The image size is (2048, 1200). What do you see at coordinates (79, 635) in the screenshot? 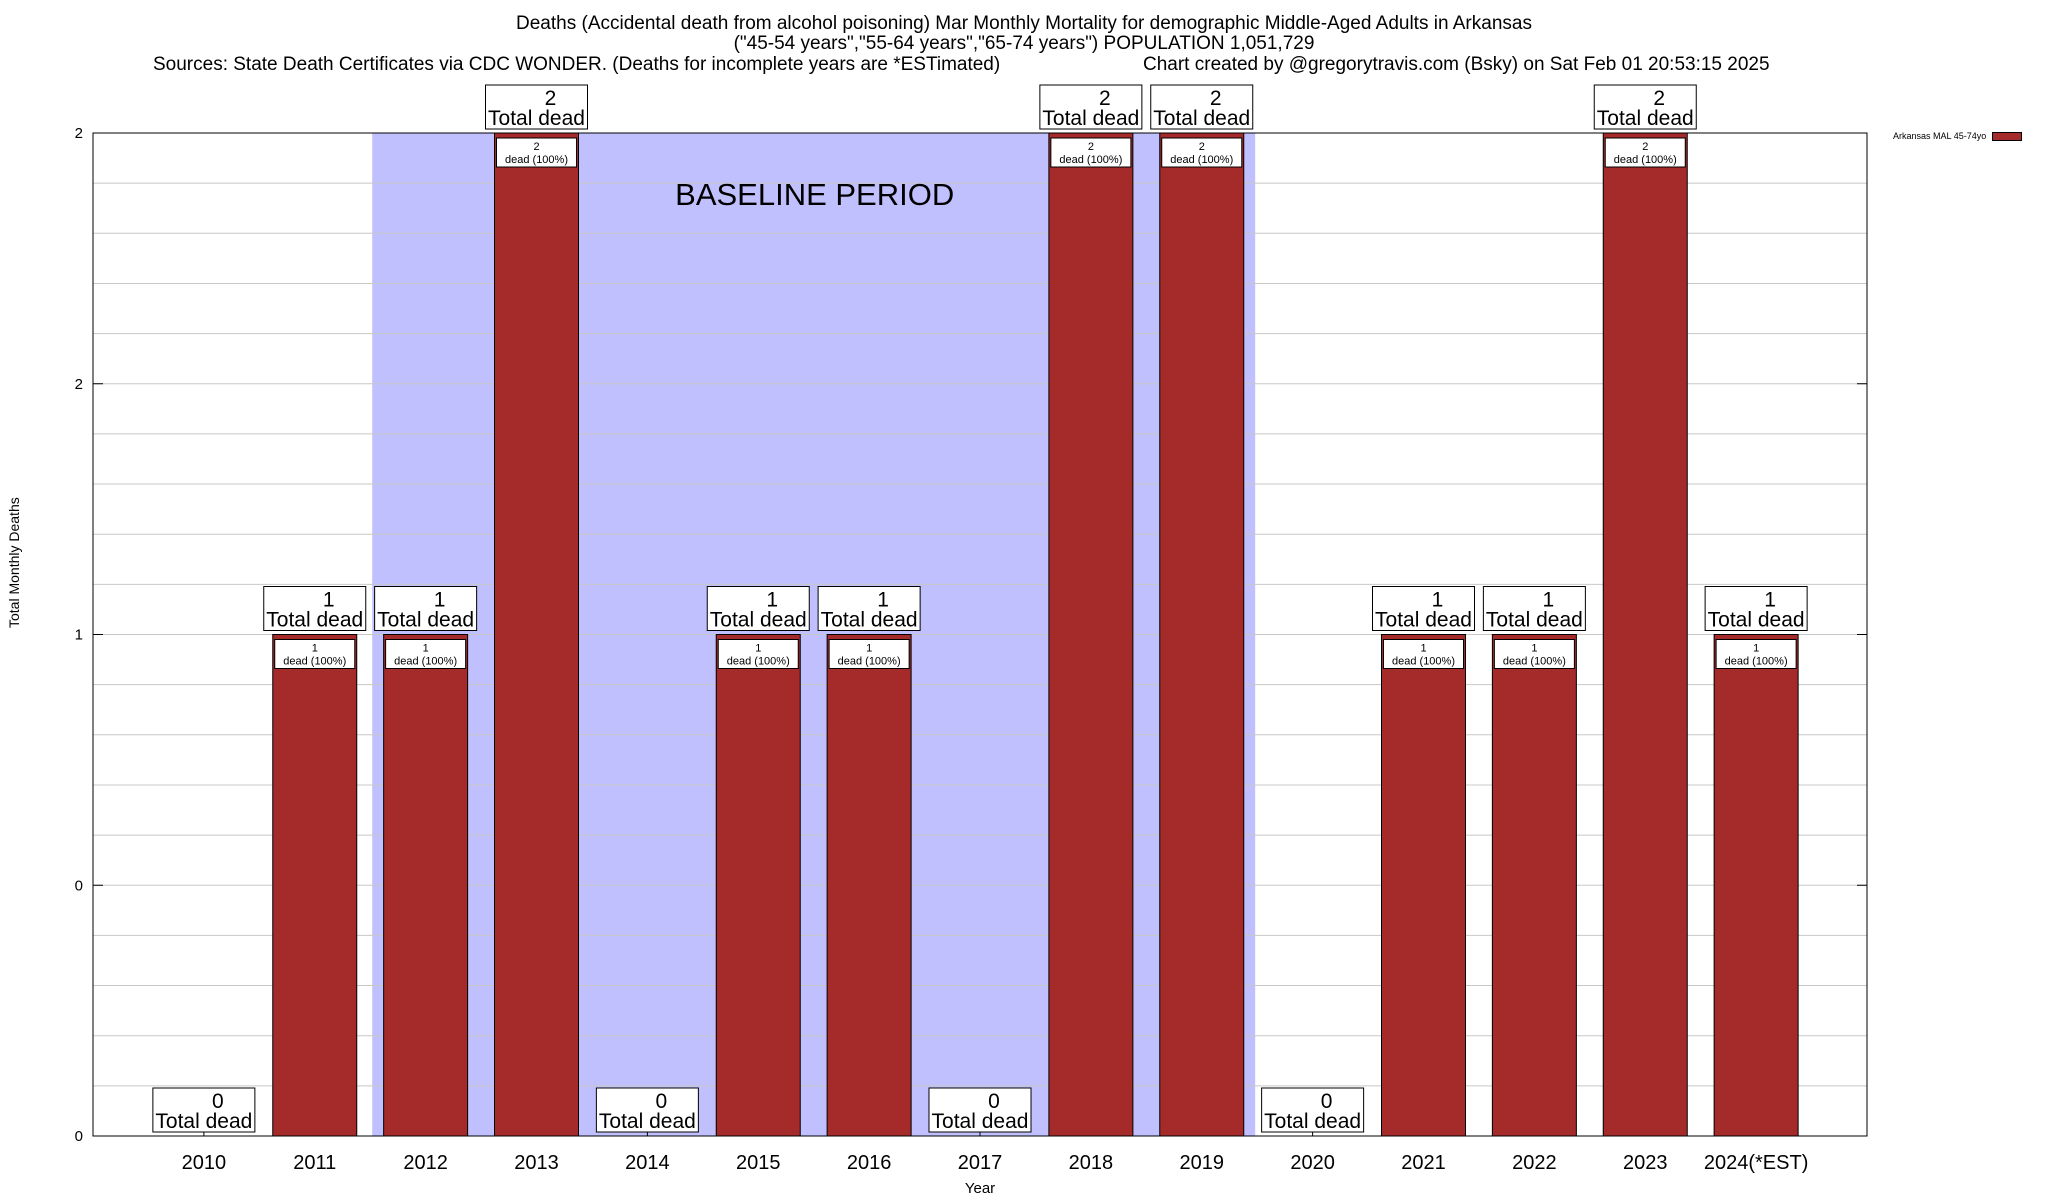
I see `y-tick-label: 1` at bounding box center [79, 635].